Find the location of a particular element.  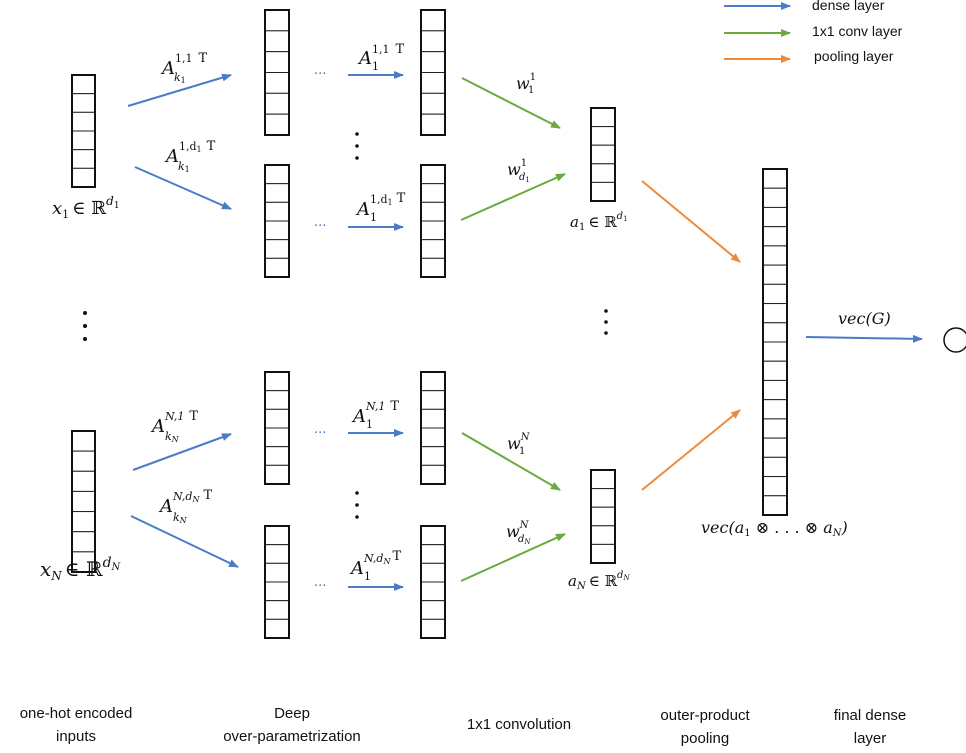

conv-vector-a1 is located at coordinates (603, 154).